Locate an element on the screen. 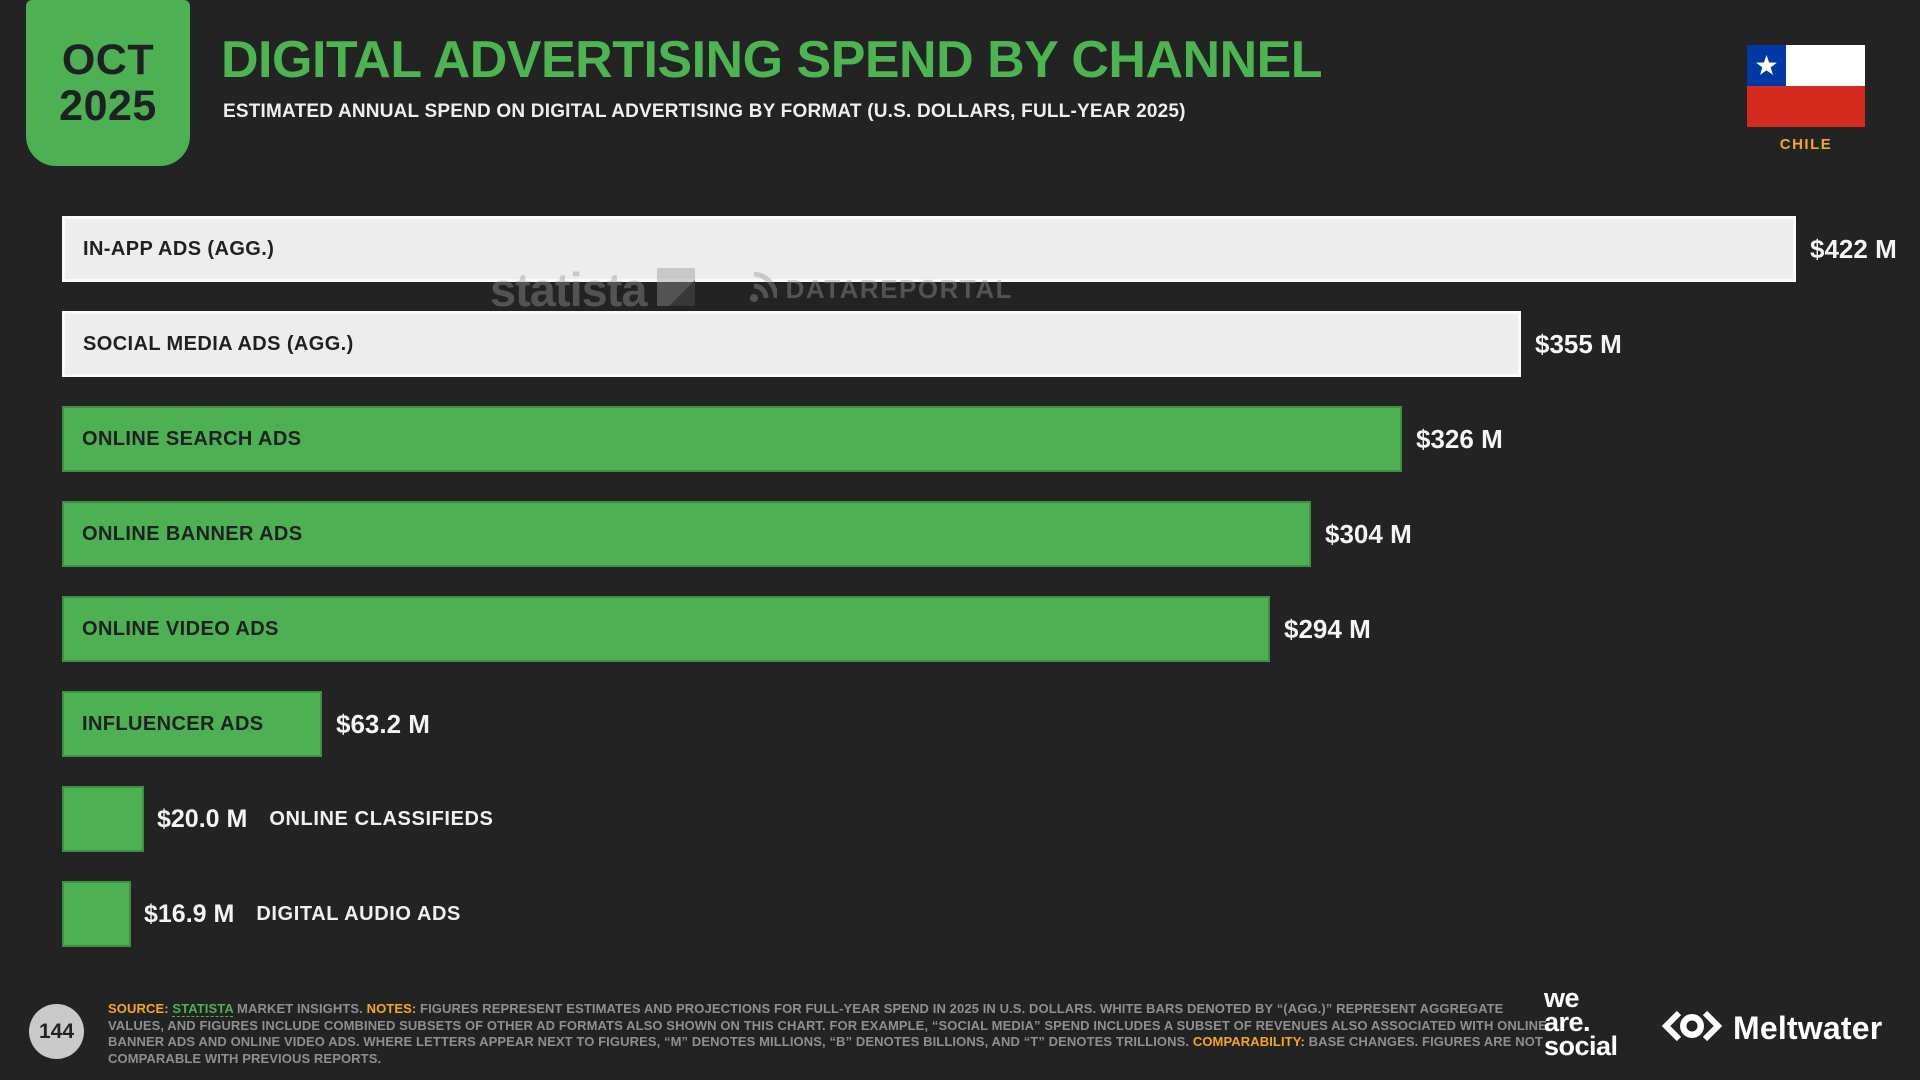  statista-link: STATISTA is located at coordinates (203, 1009).